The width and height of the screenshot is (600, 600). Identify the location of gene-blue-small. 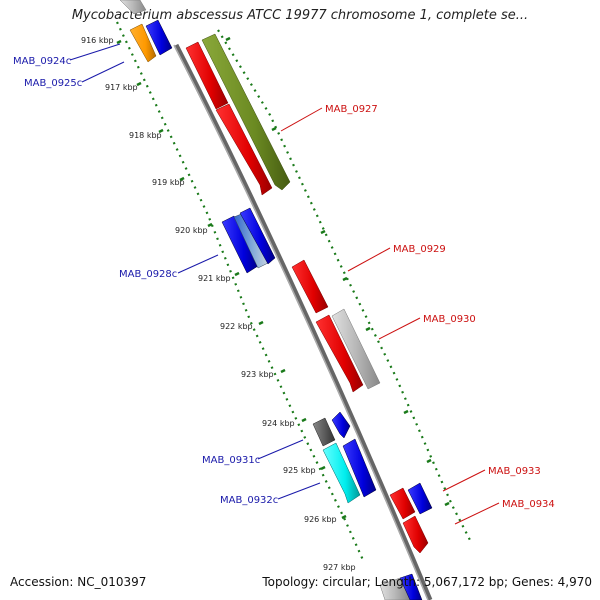
(341, 425).